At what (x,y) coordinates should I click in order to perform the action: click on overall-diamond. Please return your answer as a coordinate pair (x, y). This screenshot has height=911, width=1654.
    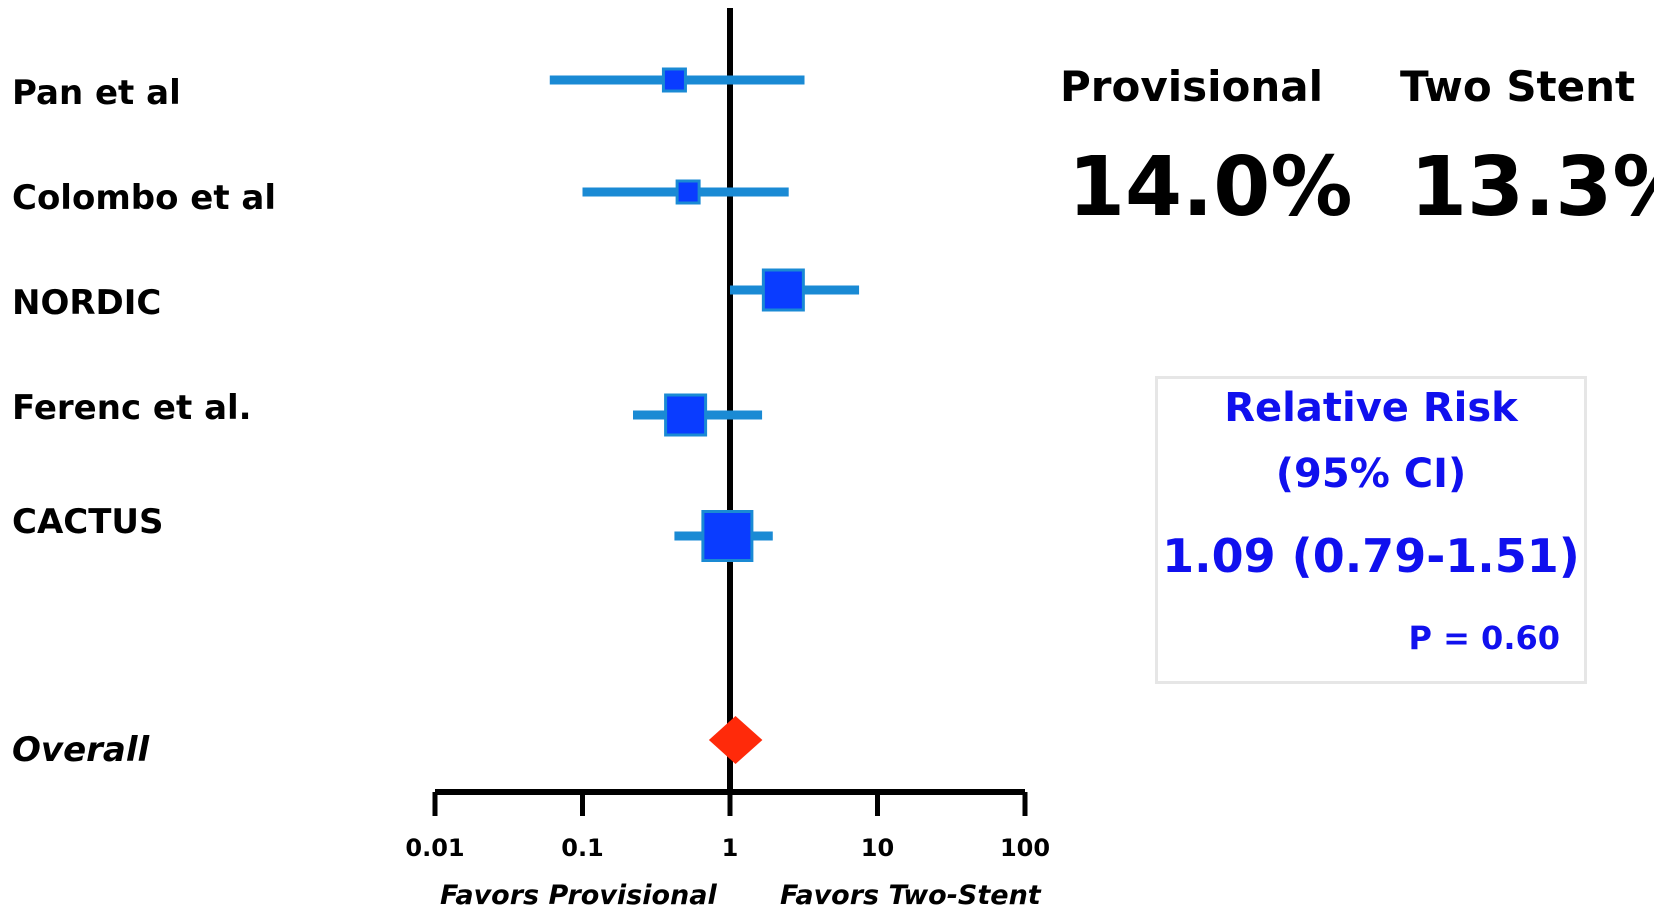
    Looking at the image, I should click on (735, 740).